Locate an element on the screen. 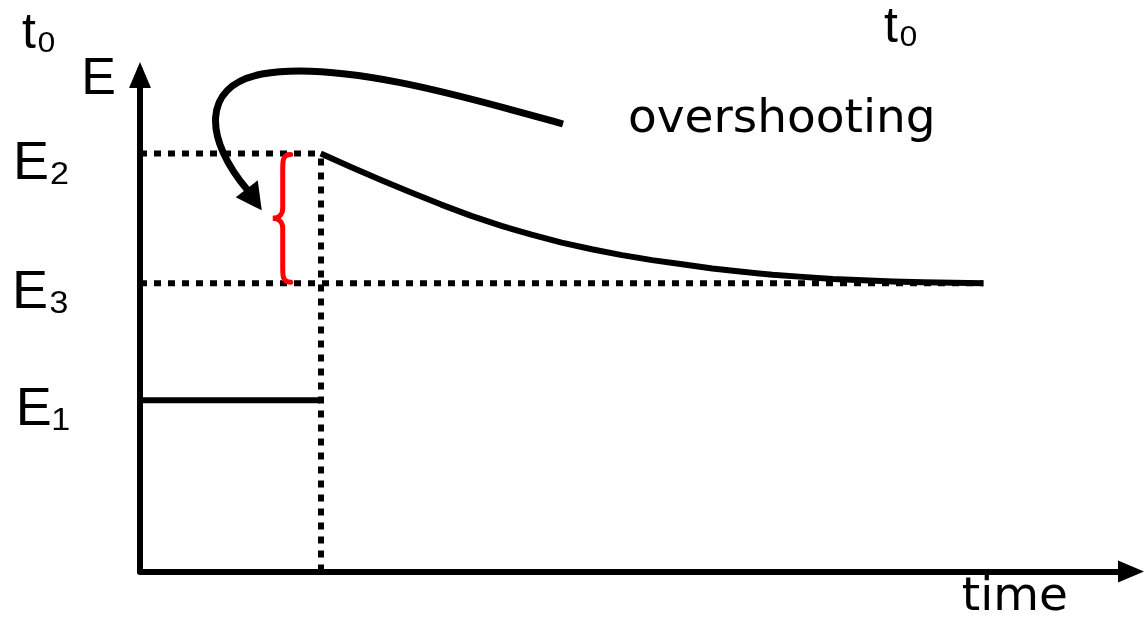 Image resolution: width=1146 pixels, height=617 pixels. series-label: E₃ is located at coordinates (40, 289).